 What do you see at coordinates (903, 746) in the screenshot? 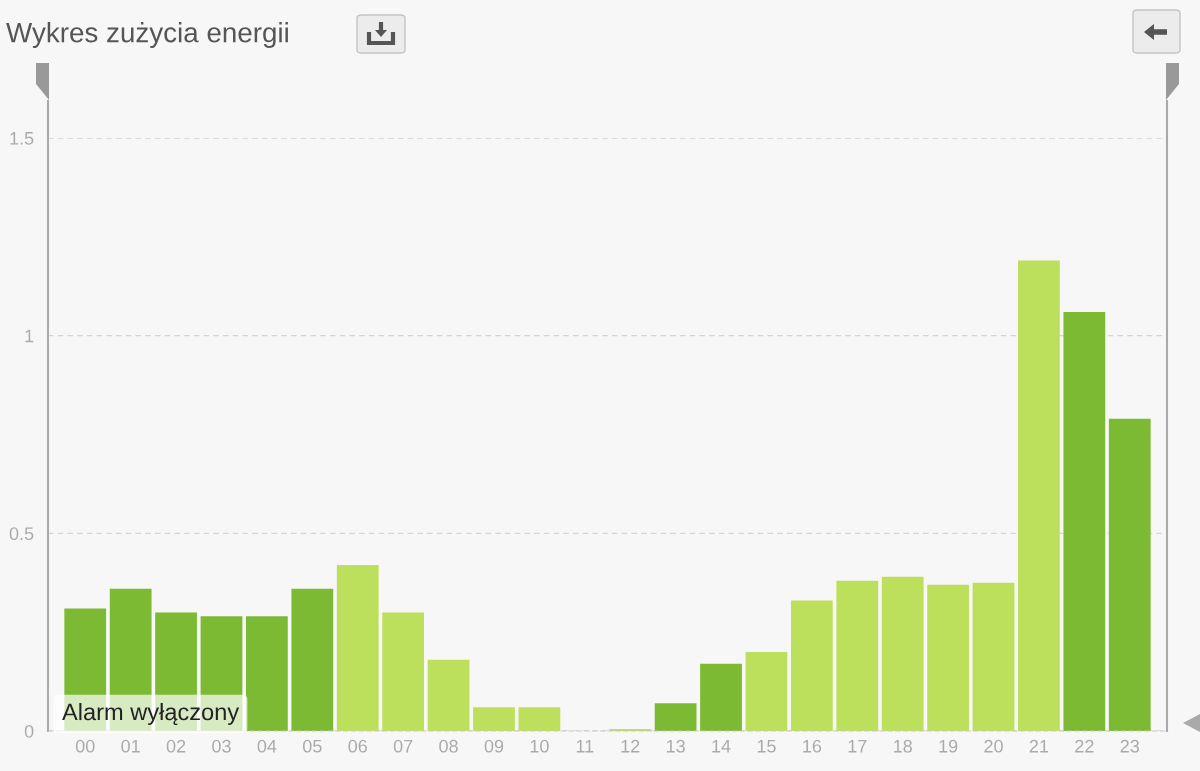
I see `x-tick-label: 18` at bounding box center [903, 746].